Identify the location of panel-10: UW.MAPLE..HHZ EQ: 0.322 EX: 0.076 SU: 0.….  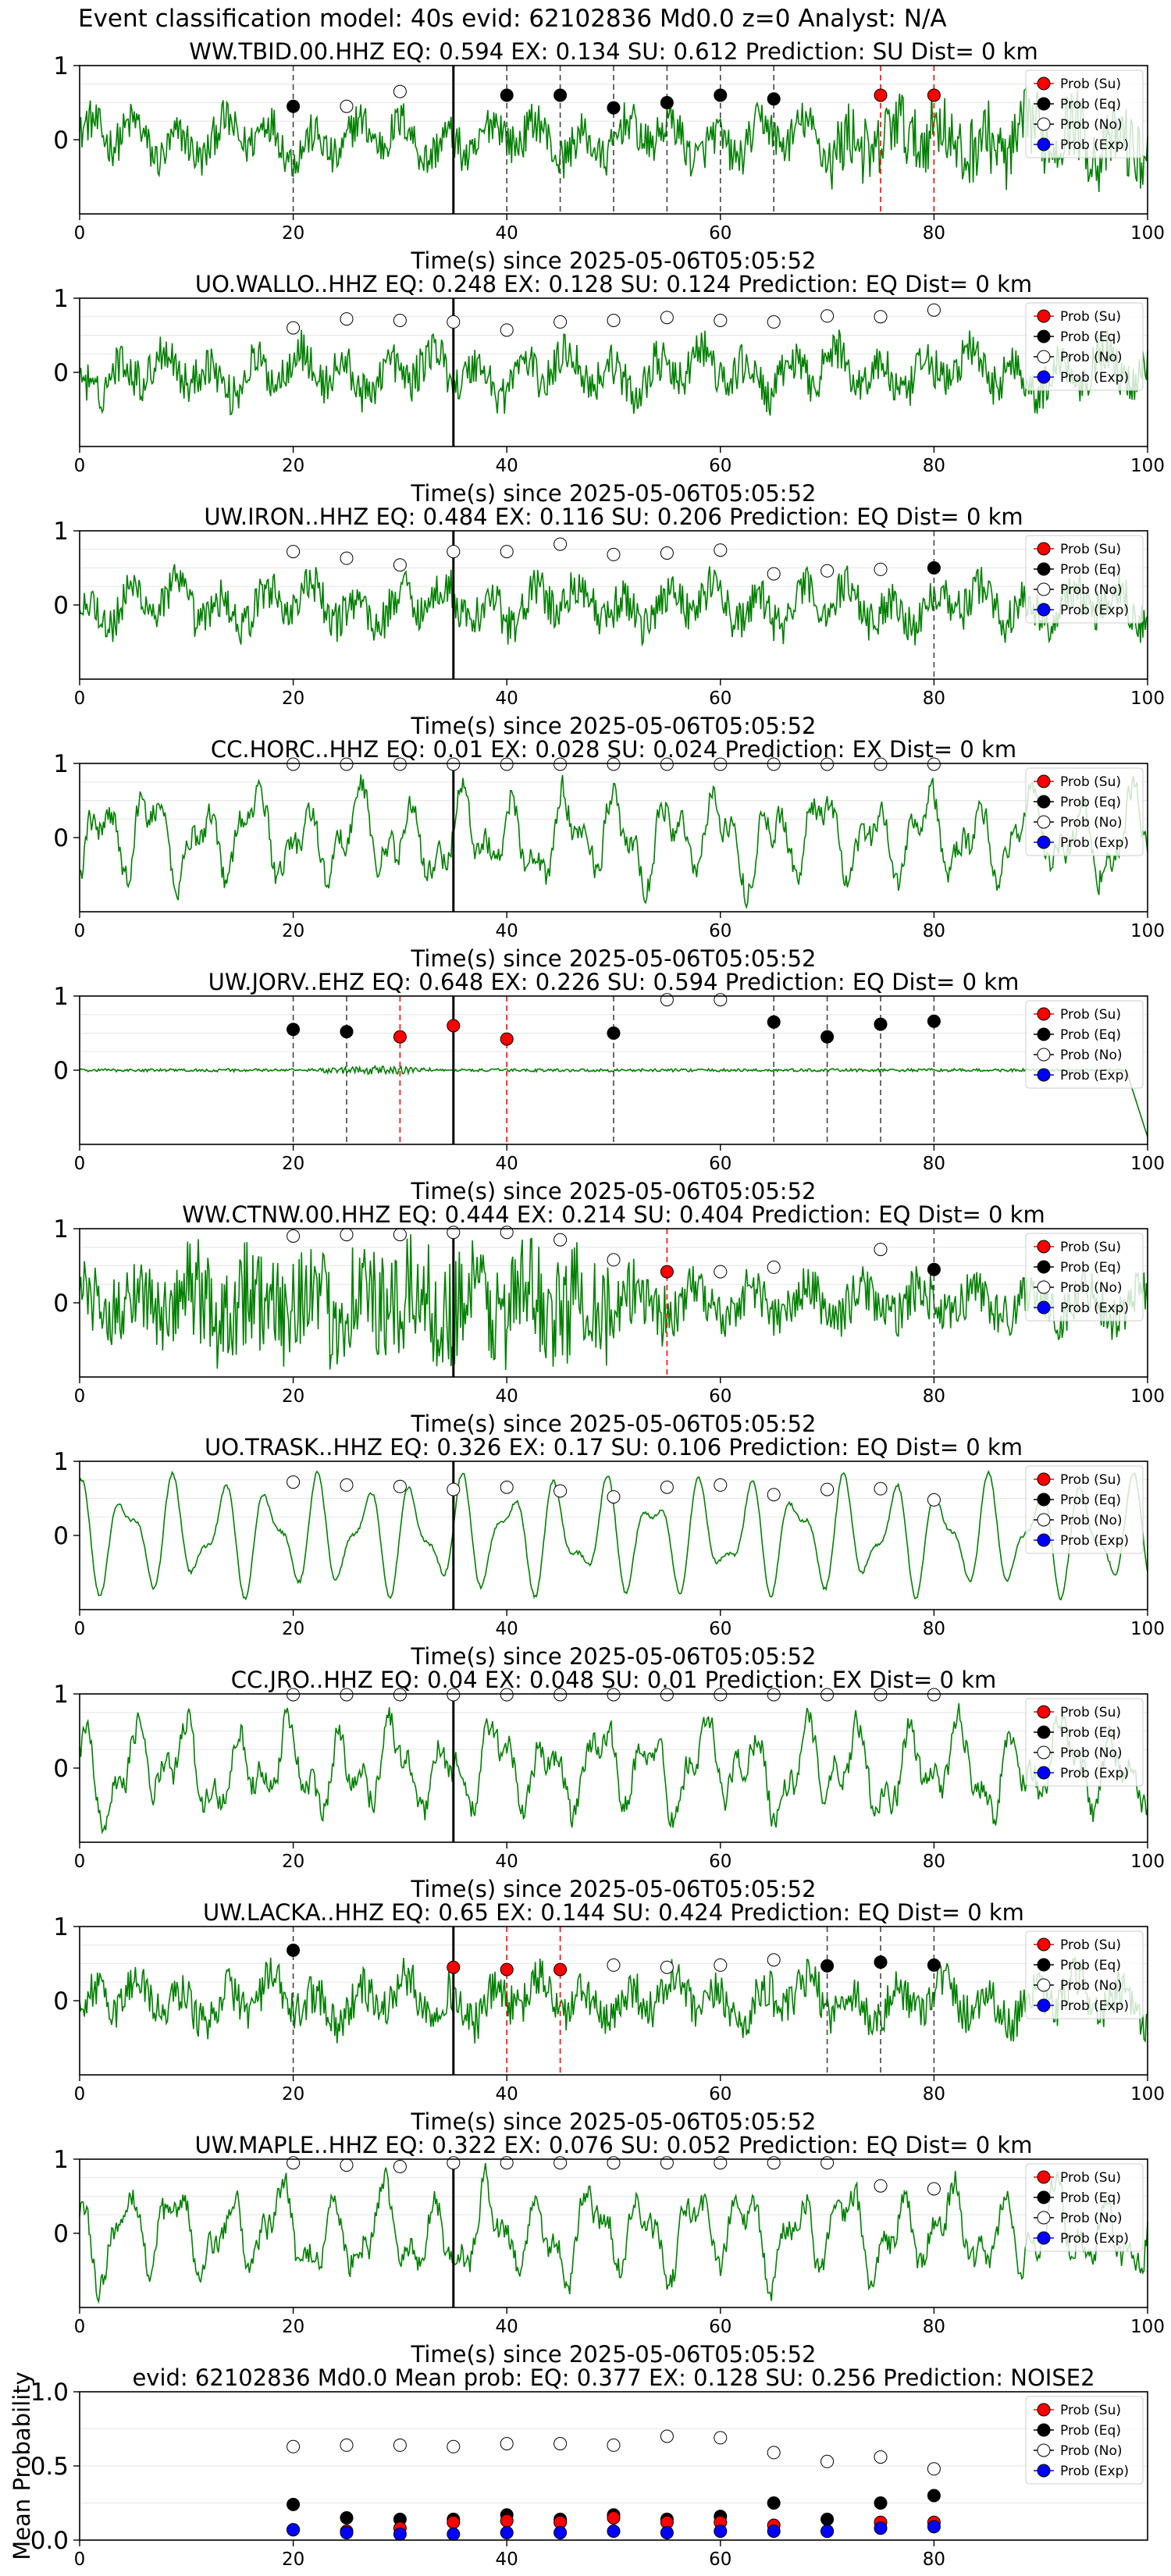
(609, 2250).